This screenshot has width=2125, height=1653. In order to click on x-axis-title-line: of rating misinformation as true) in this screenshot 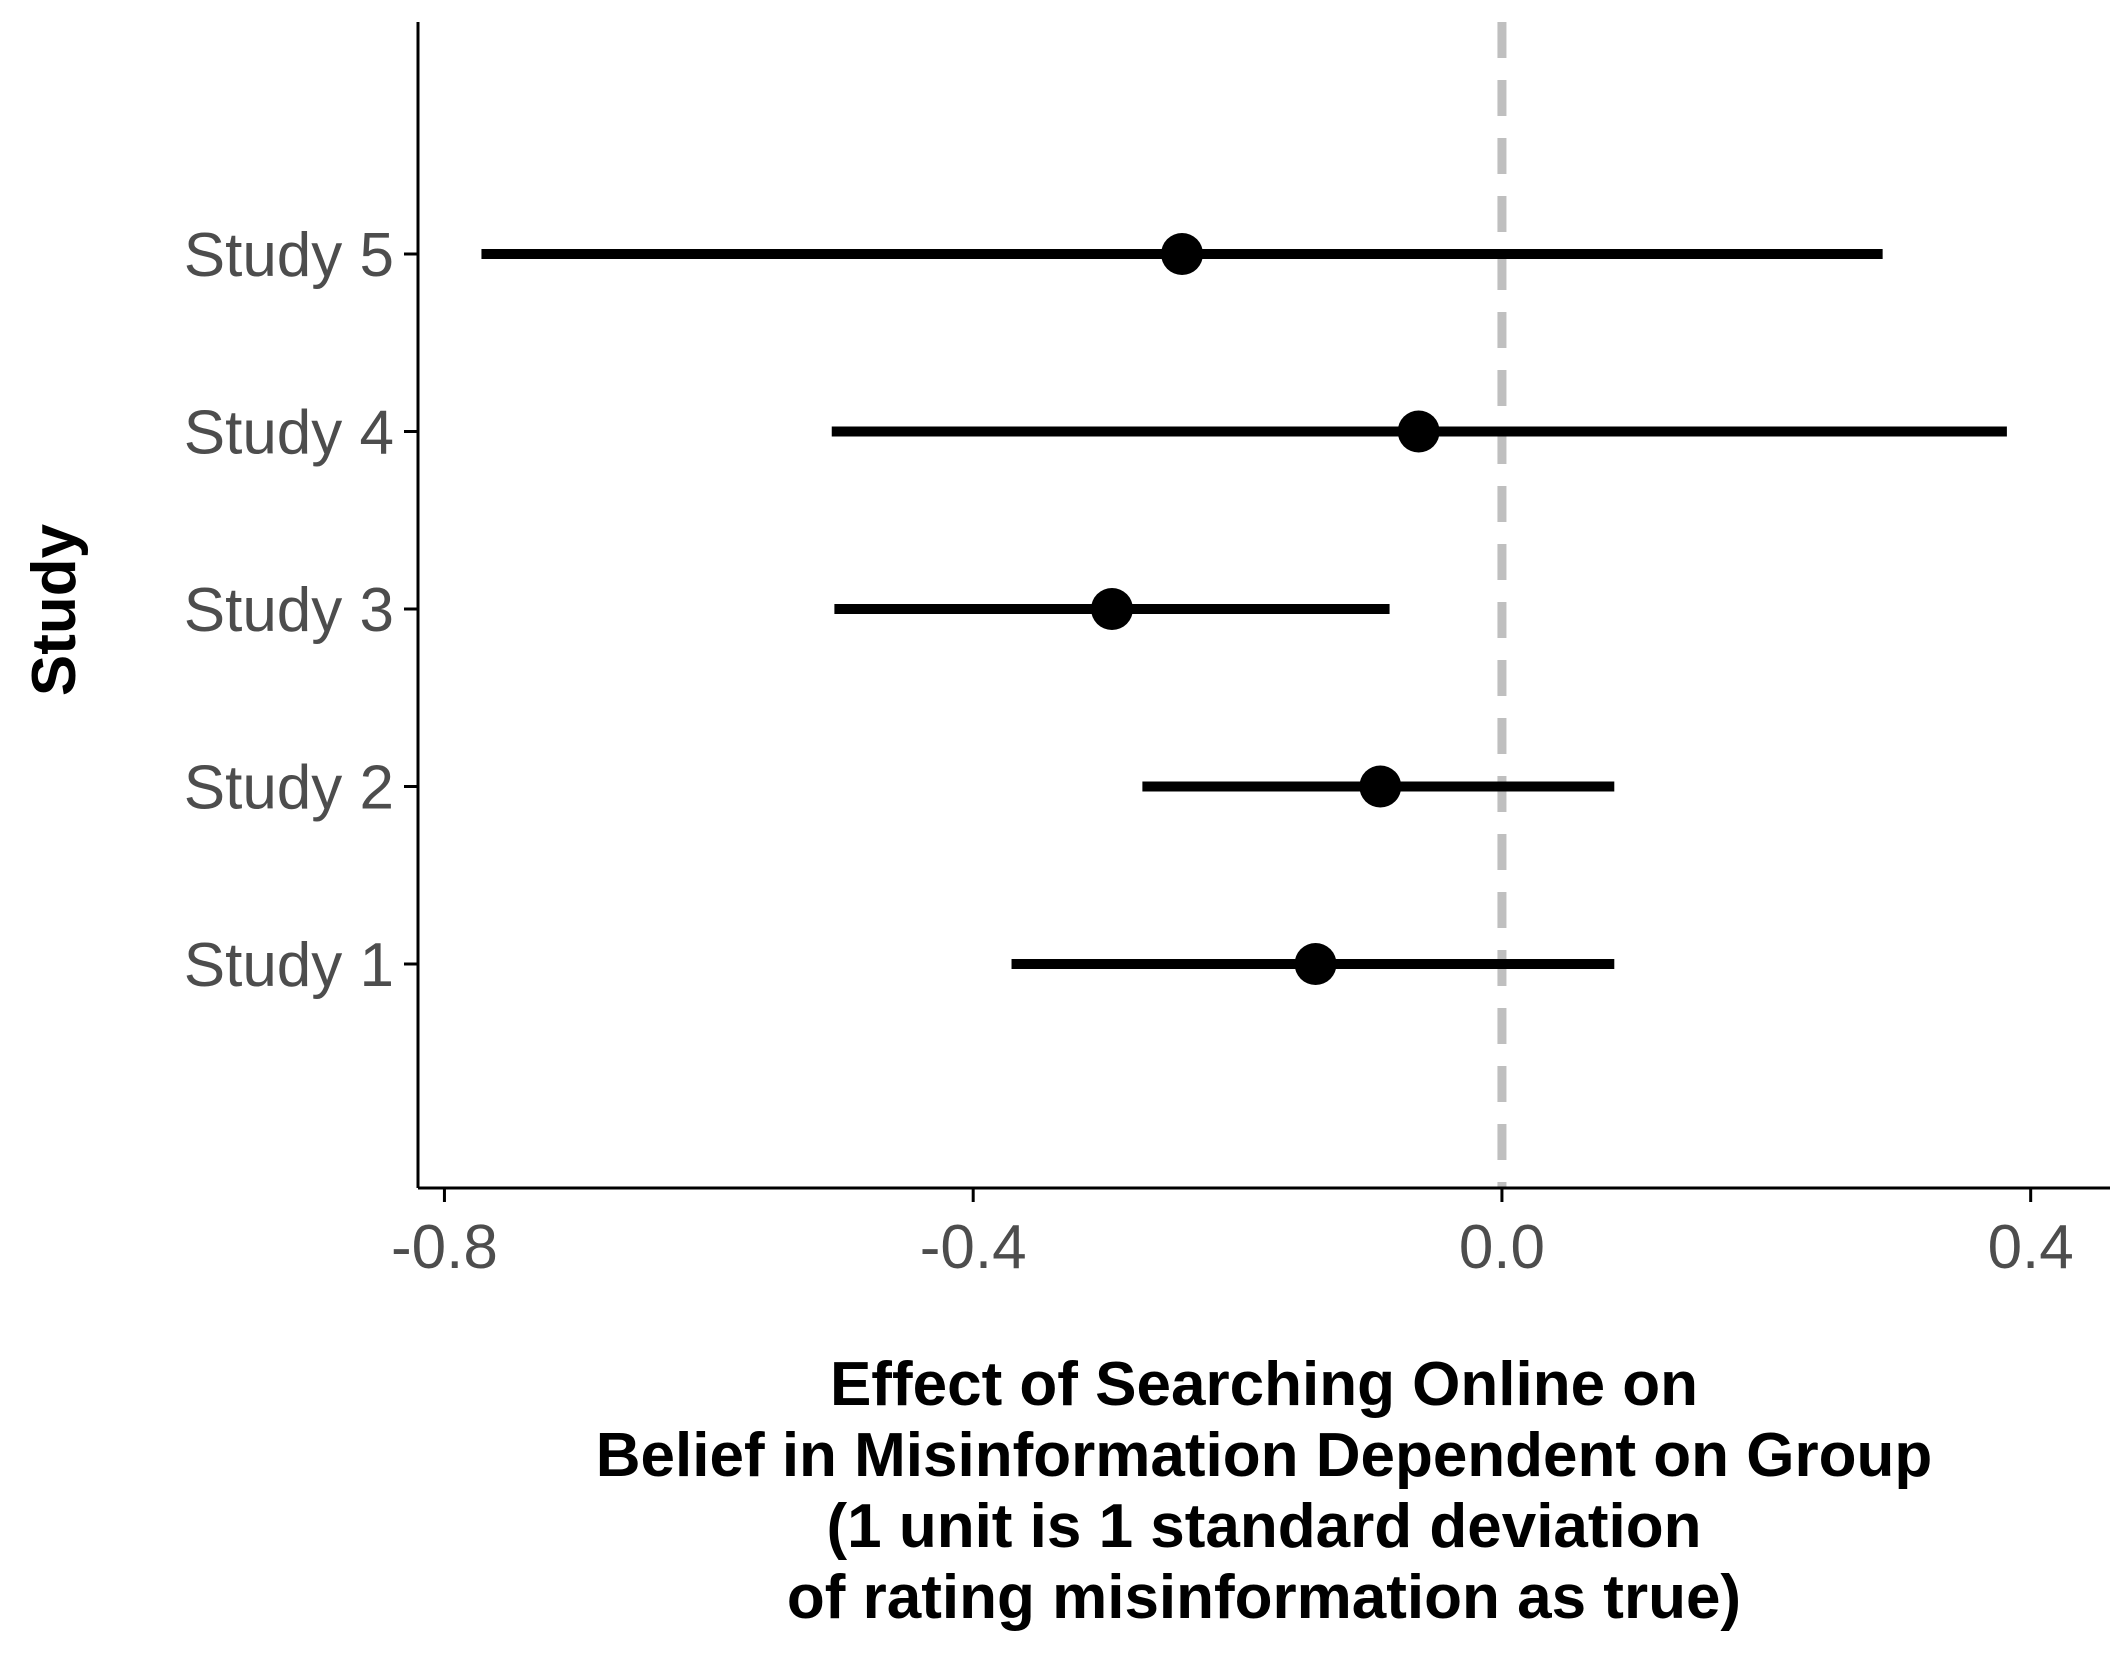, I will do `click(1264, 1597)`.